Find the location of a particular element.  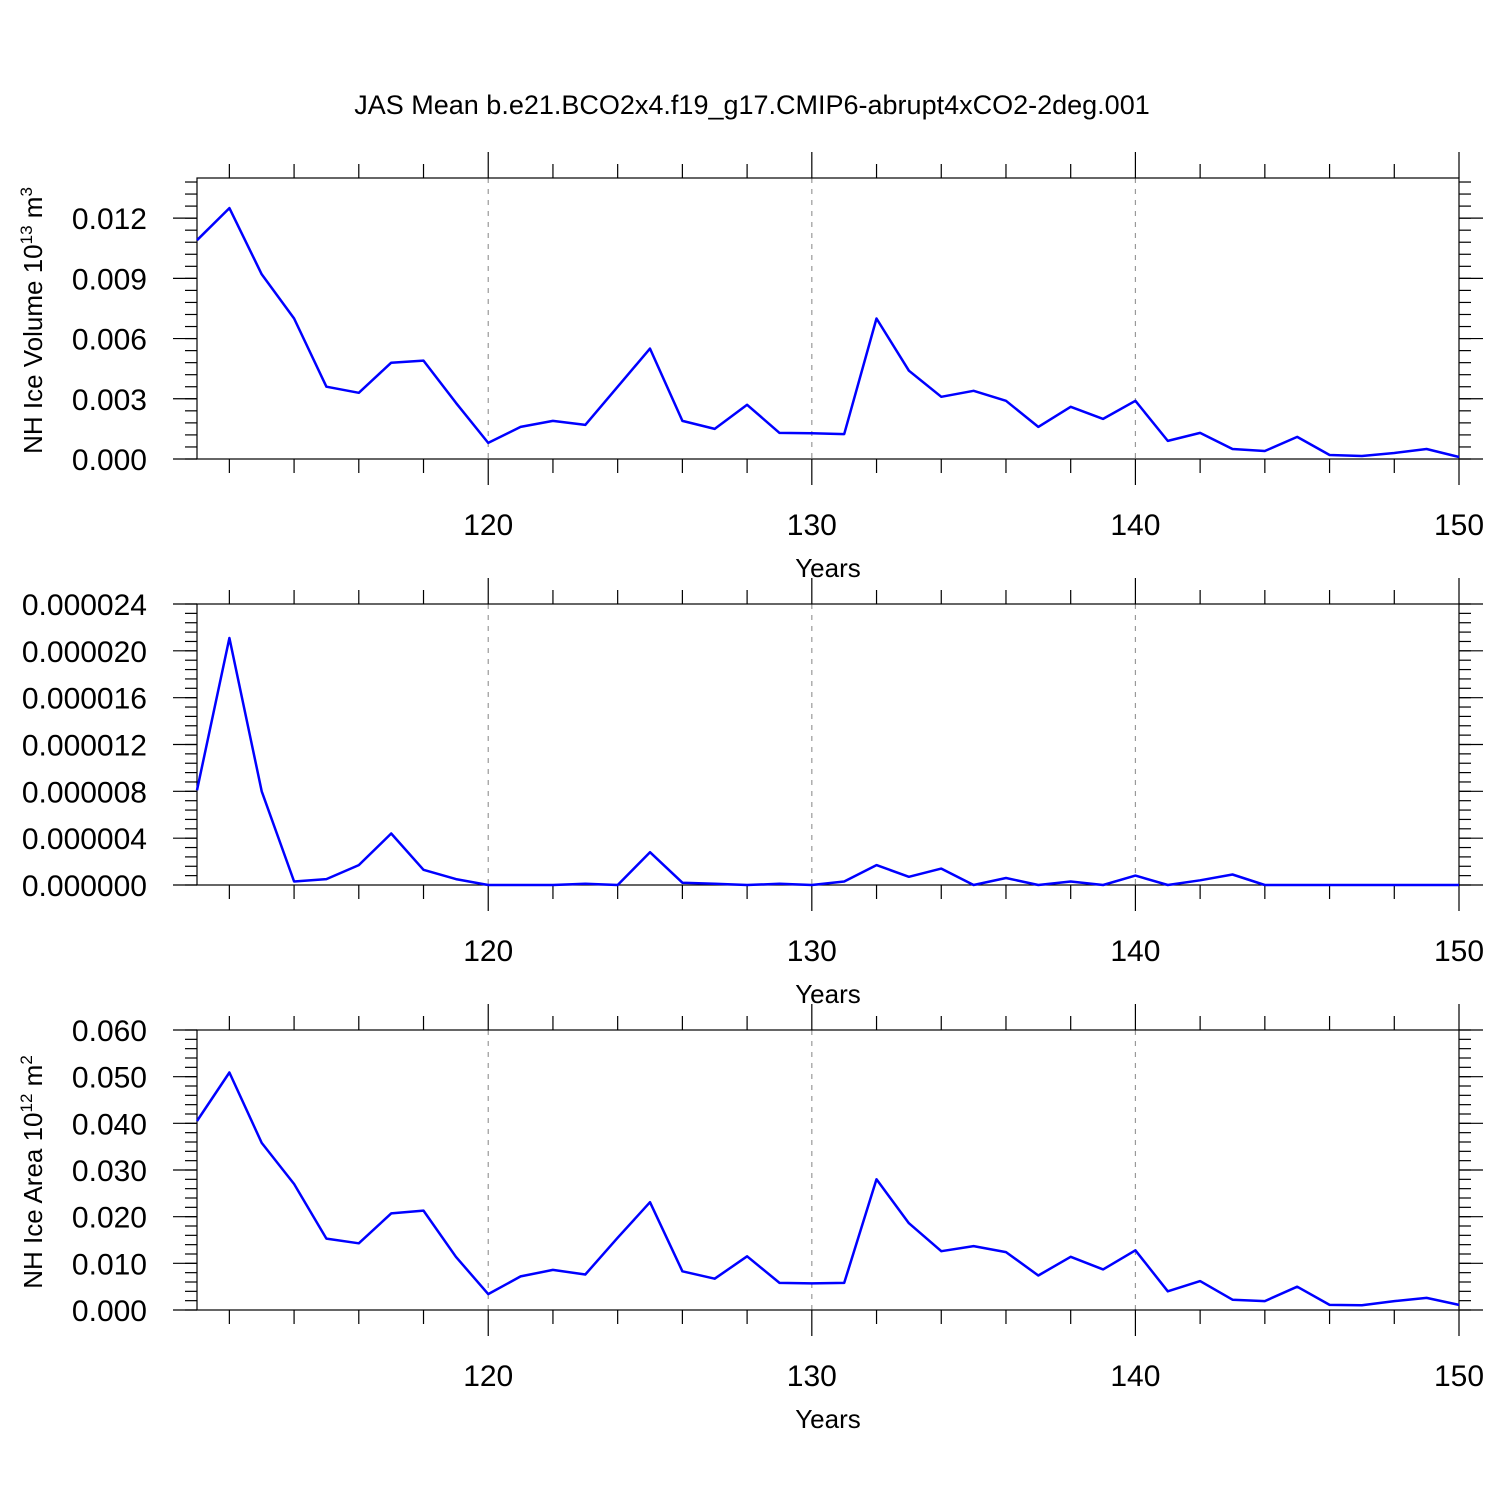

y-tick-label: 0.003 is located at coordinates (109, 400).